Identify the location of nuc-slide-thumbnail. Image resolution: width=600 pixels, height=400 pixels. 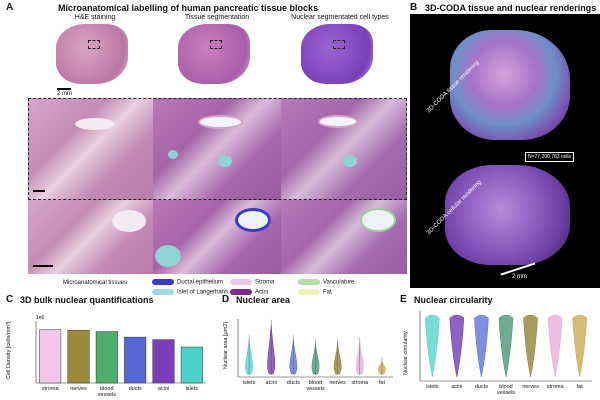
(337, 54).